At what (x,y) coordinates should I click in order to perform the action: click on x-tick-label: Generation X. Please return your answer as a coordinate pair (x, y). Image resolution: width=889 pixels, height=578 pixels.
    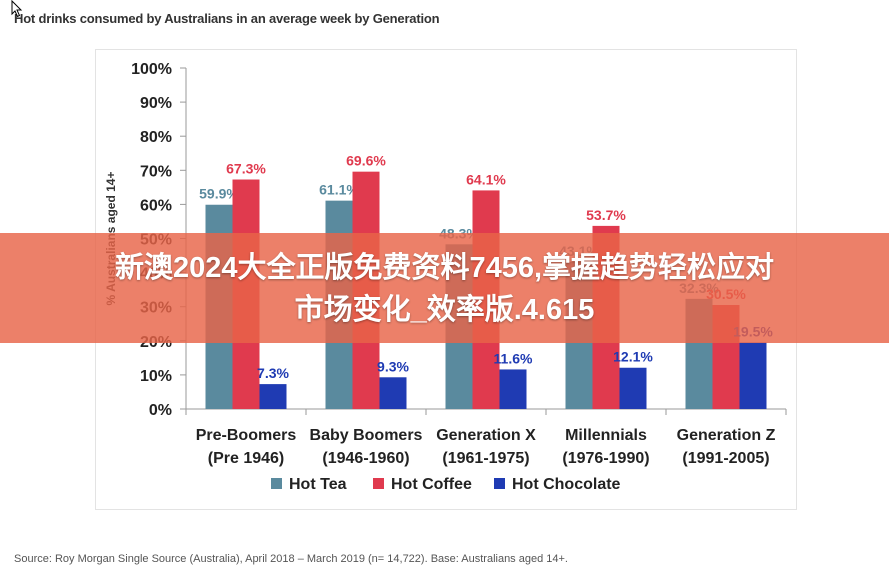
    Looking at the image, I should click on (486, 435).